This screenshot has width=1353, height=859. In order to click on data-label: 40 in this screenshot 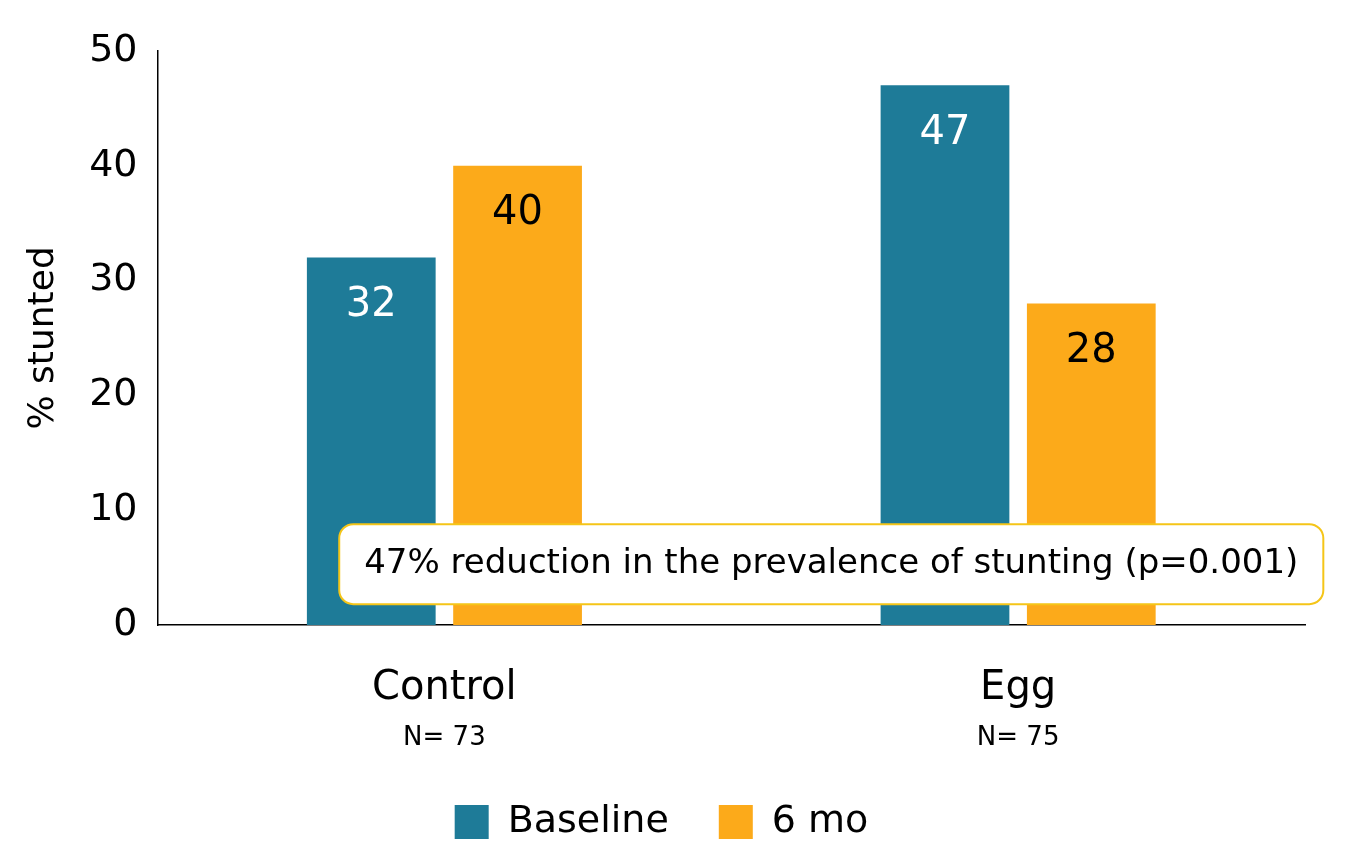, I will do `click(518, 210)`.